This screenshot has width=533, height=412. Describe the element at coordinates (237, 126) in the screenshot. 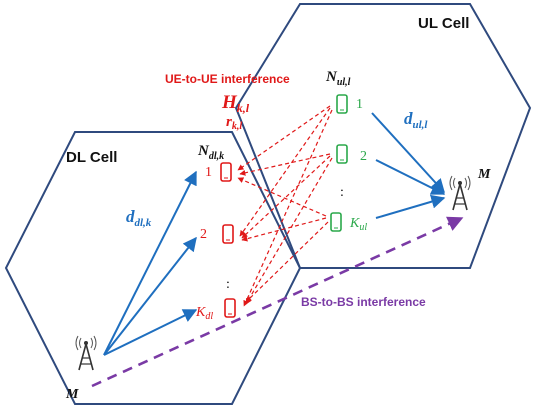

I see `distance-r-sub: k,l` at that location.